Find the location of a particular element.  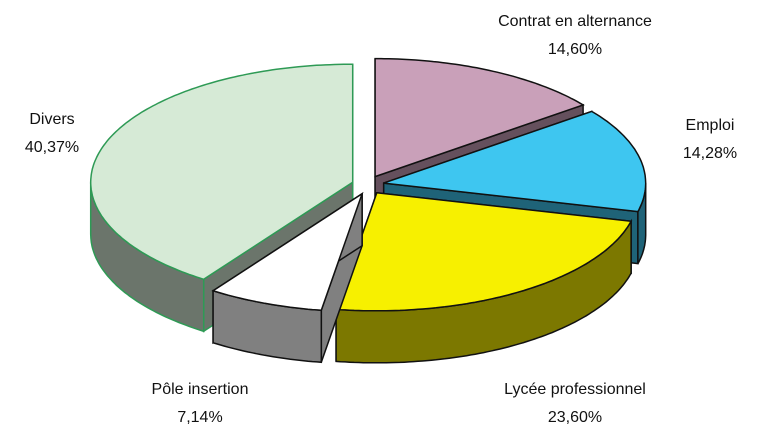

slice-label: Pôle insertion is located at coordinates (200, 389).